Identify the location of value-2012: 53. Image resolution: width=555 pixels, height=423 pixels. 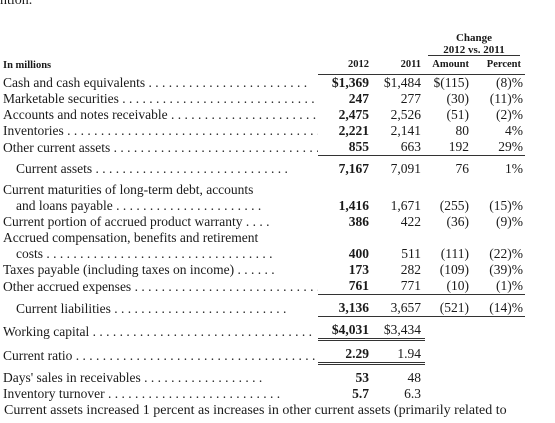
(362, 377).